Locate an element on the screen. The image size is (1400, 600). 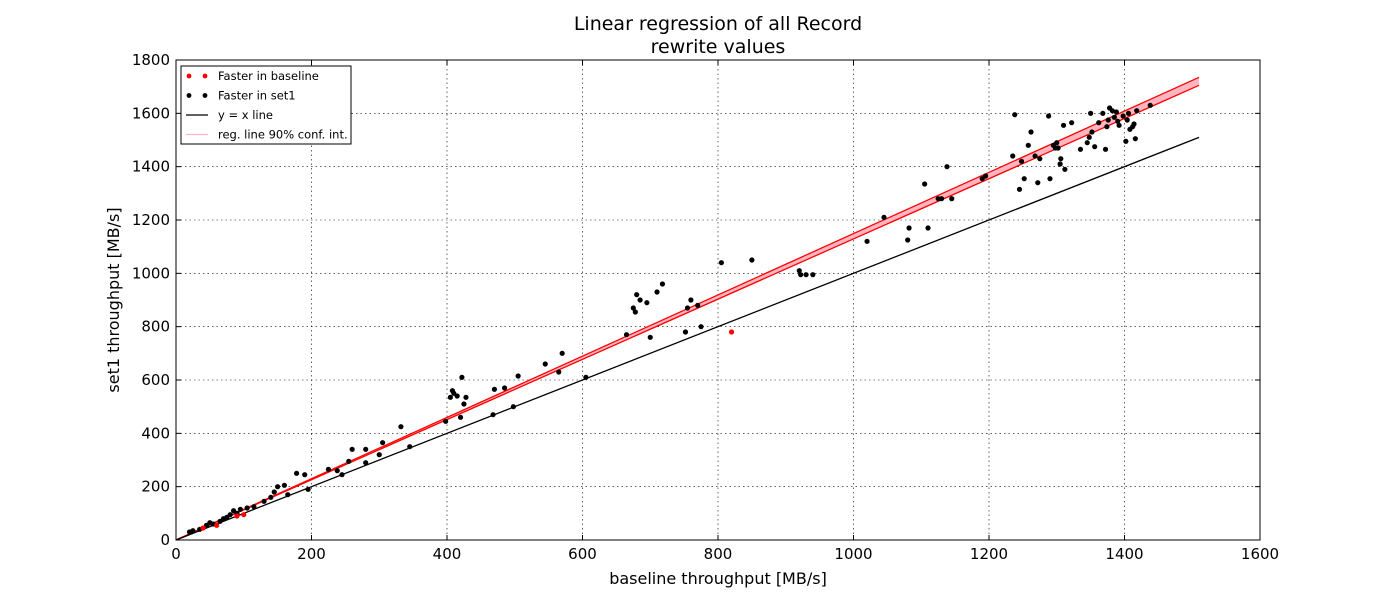
y-tick-label: 0 is located at coordinates (165, 540).